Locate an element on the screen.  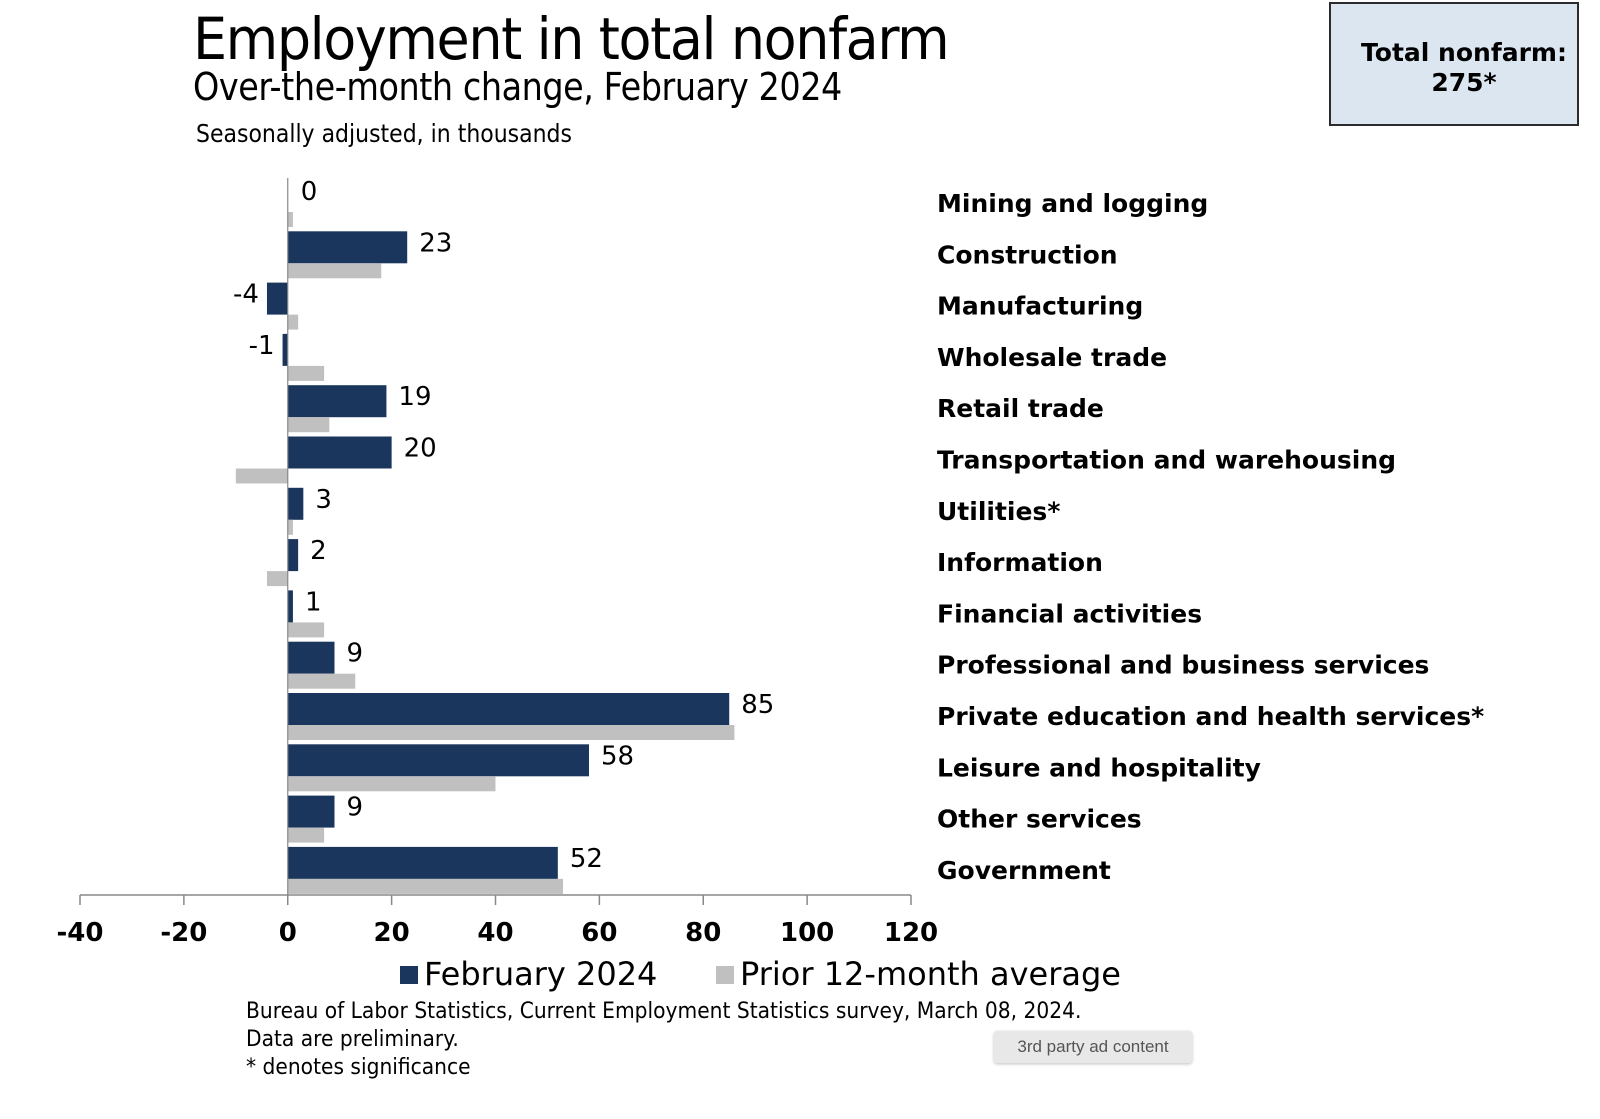
value-label-private-education-and-health-services: 85 is located at coordinates (757, 705).